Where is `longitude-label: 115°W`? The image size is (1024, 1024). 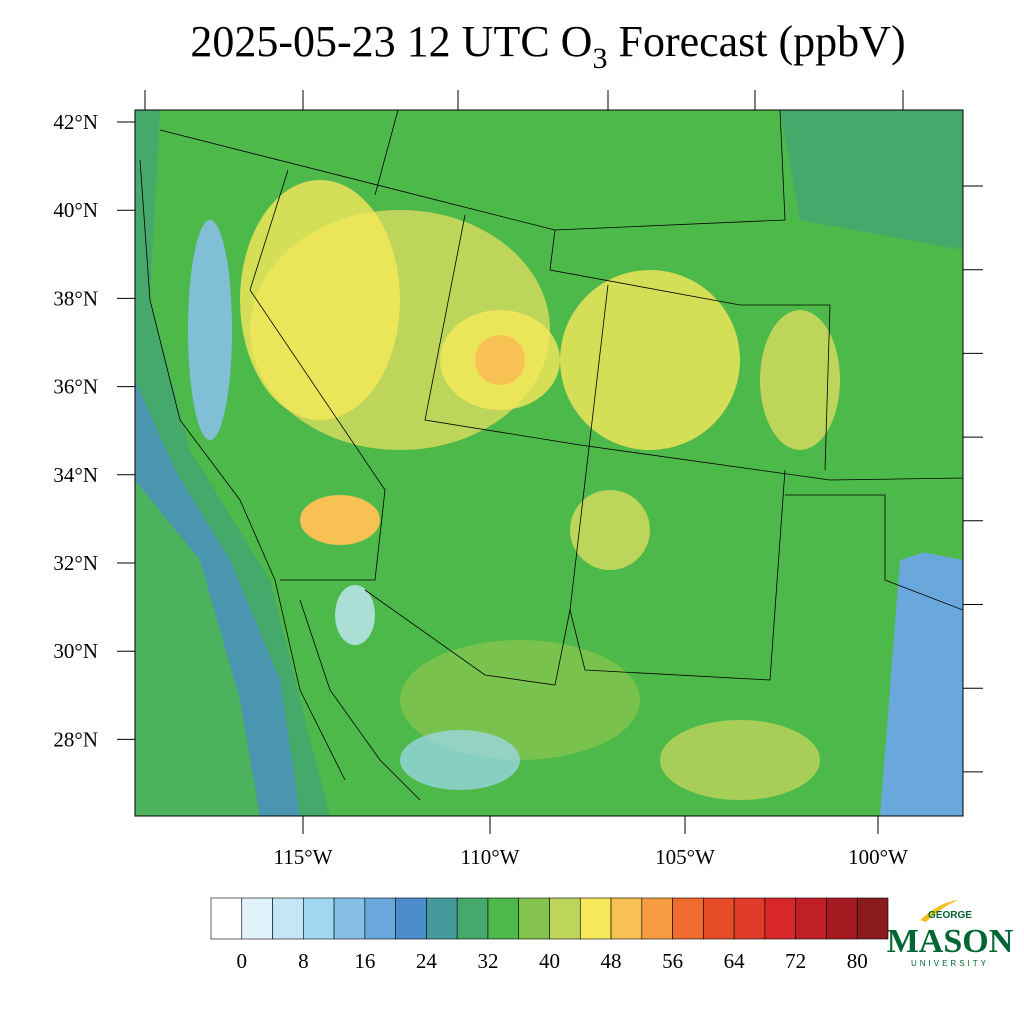
longitude-label: 115°W is located at coordinates (303, 857).